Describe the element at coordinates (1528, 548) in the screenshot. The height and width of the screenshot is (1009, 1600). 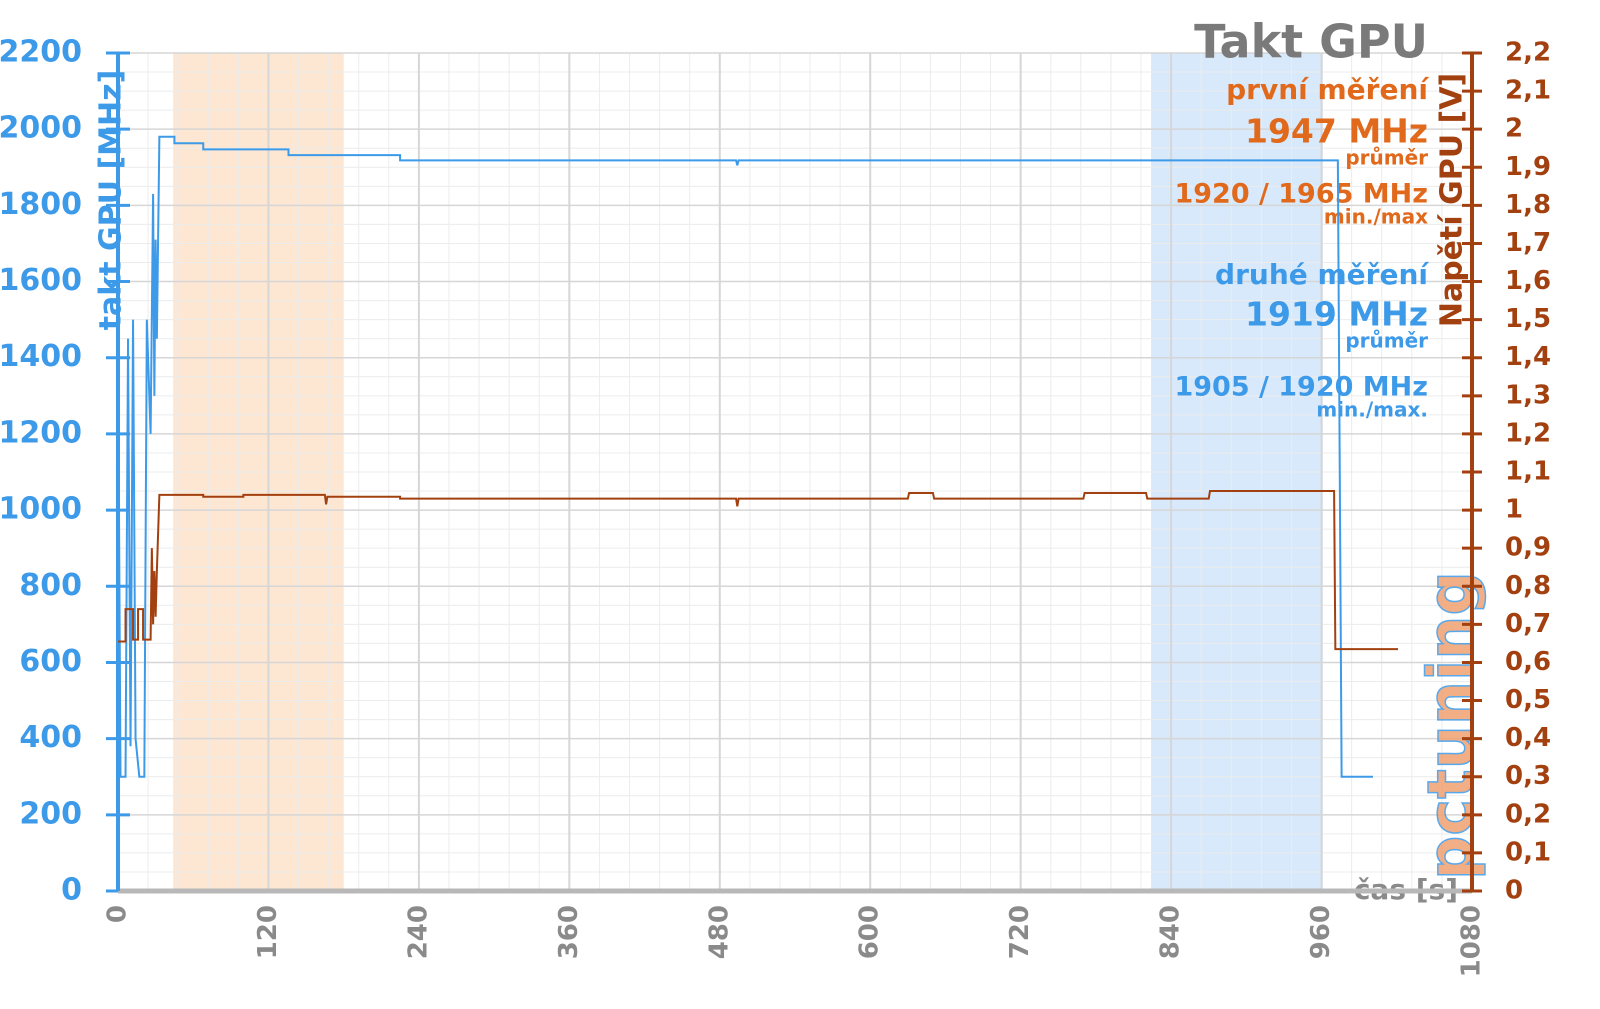
I see `y2-tick-label: 0,9` at that location.